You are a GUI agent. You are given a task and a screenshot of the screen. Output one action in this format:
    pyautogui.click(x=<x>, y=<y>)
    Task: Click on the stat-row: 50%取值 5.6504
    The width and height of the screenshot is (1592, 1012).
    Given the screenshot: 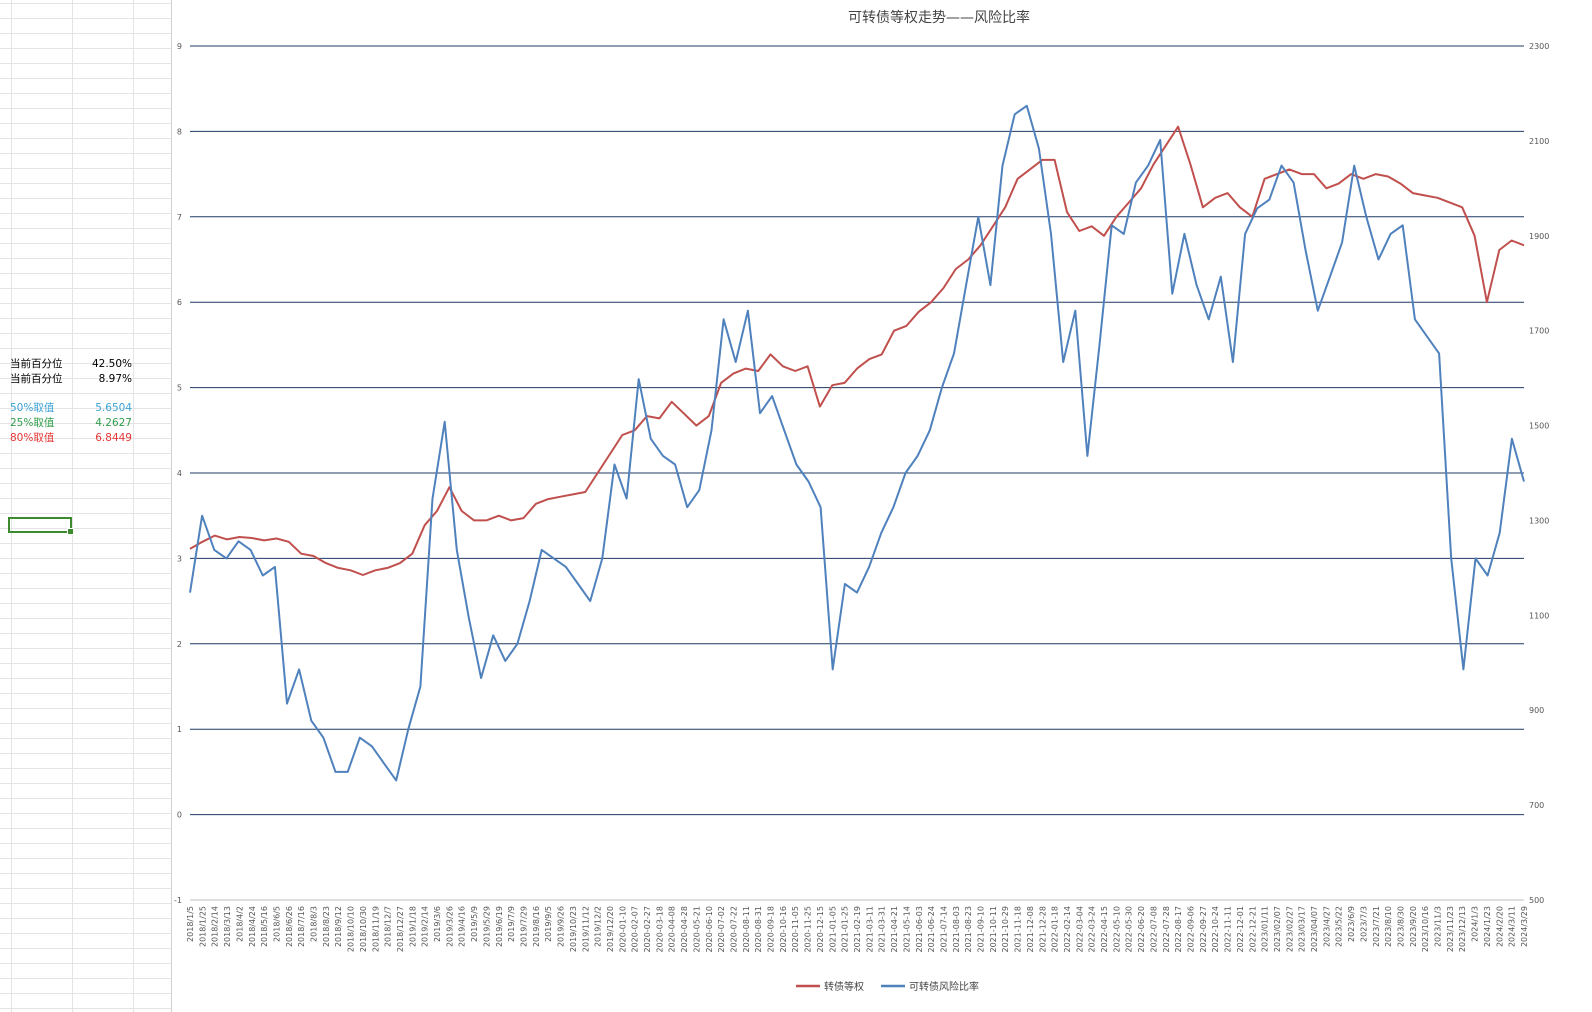 What is the action you would take?
    pyautogui.click(x=71, y=408)
    